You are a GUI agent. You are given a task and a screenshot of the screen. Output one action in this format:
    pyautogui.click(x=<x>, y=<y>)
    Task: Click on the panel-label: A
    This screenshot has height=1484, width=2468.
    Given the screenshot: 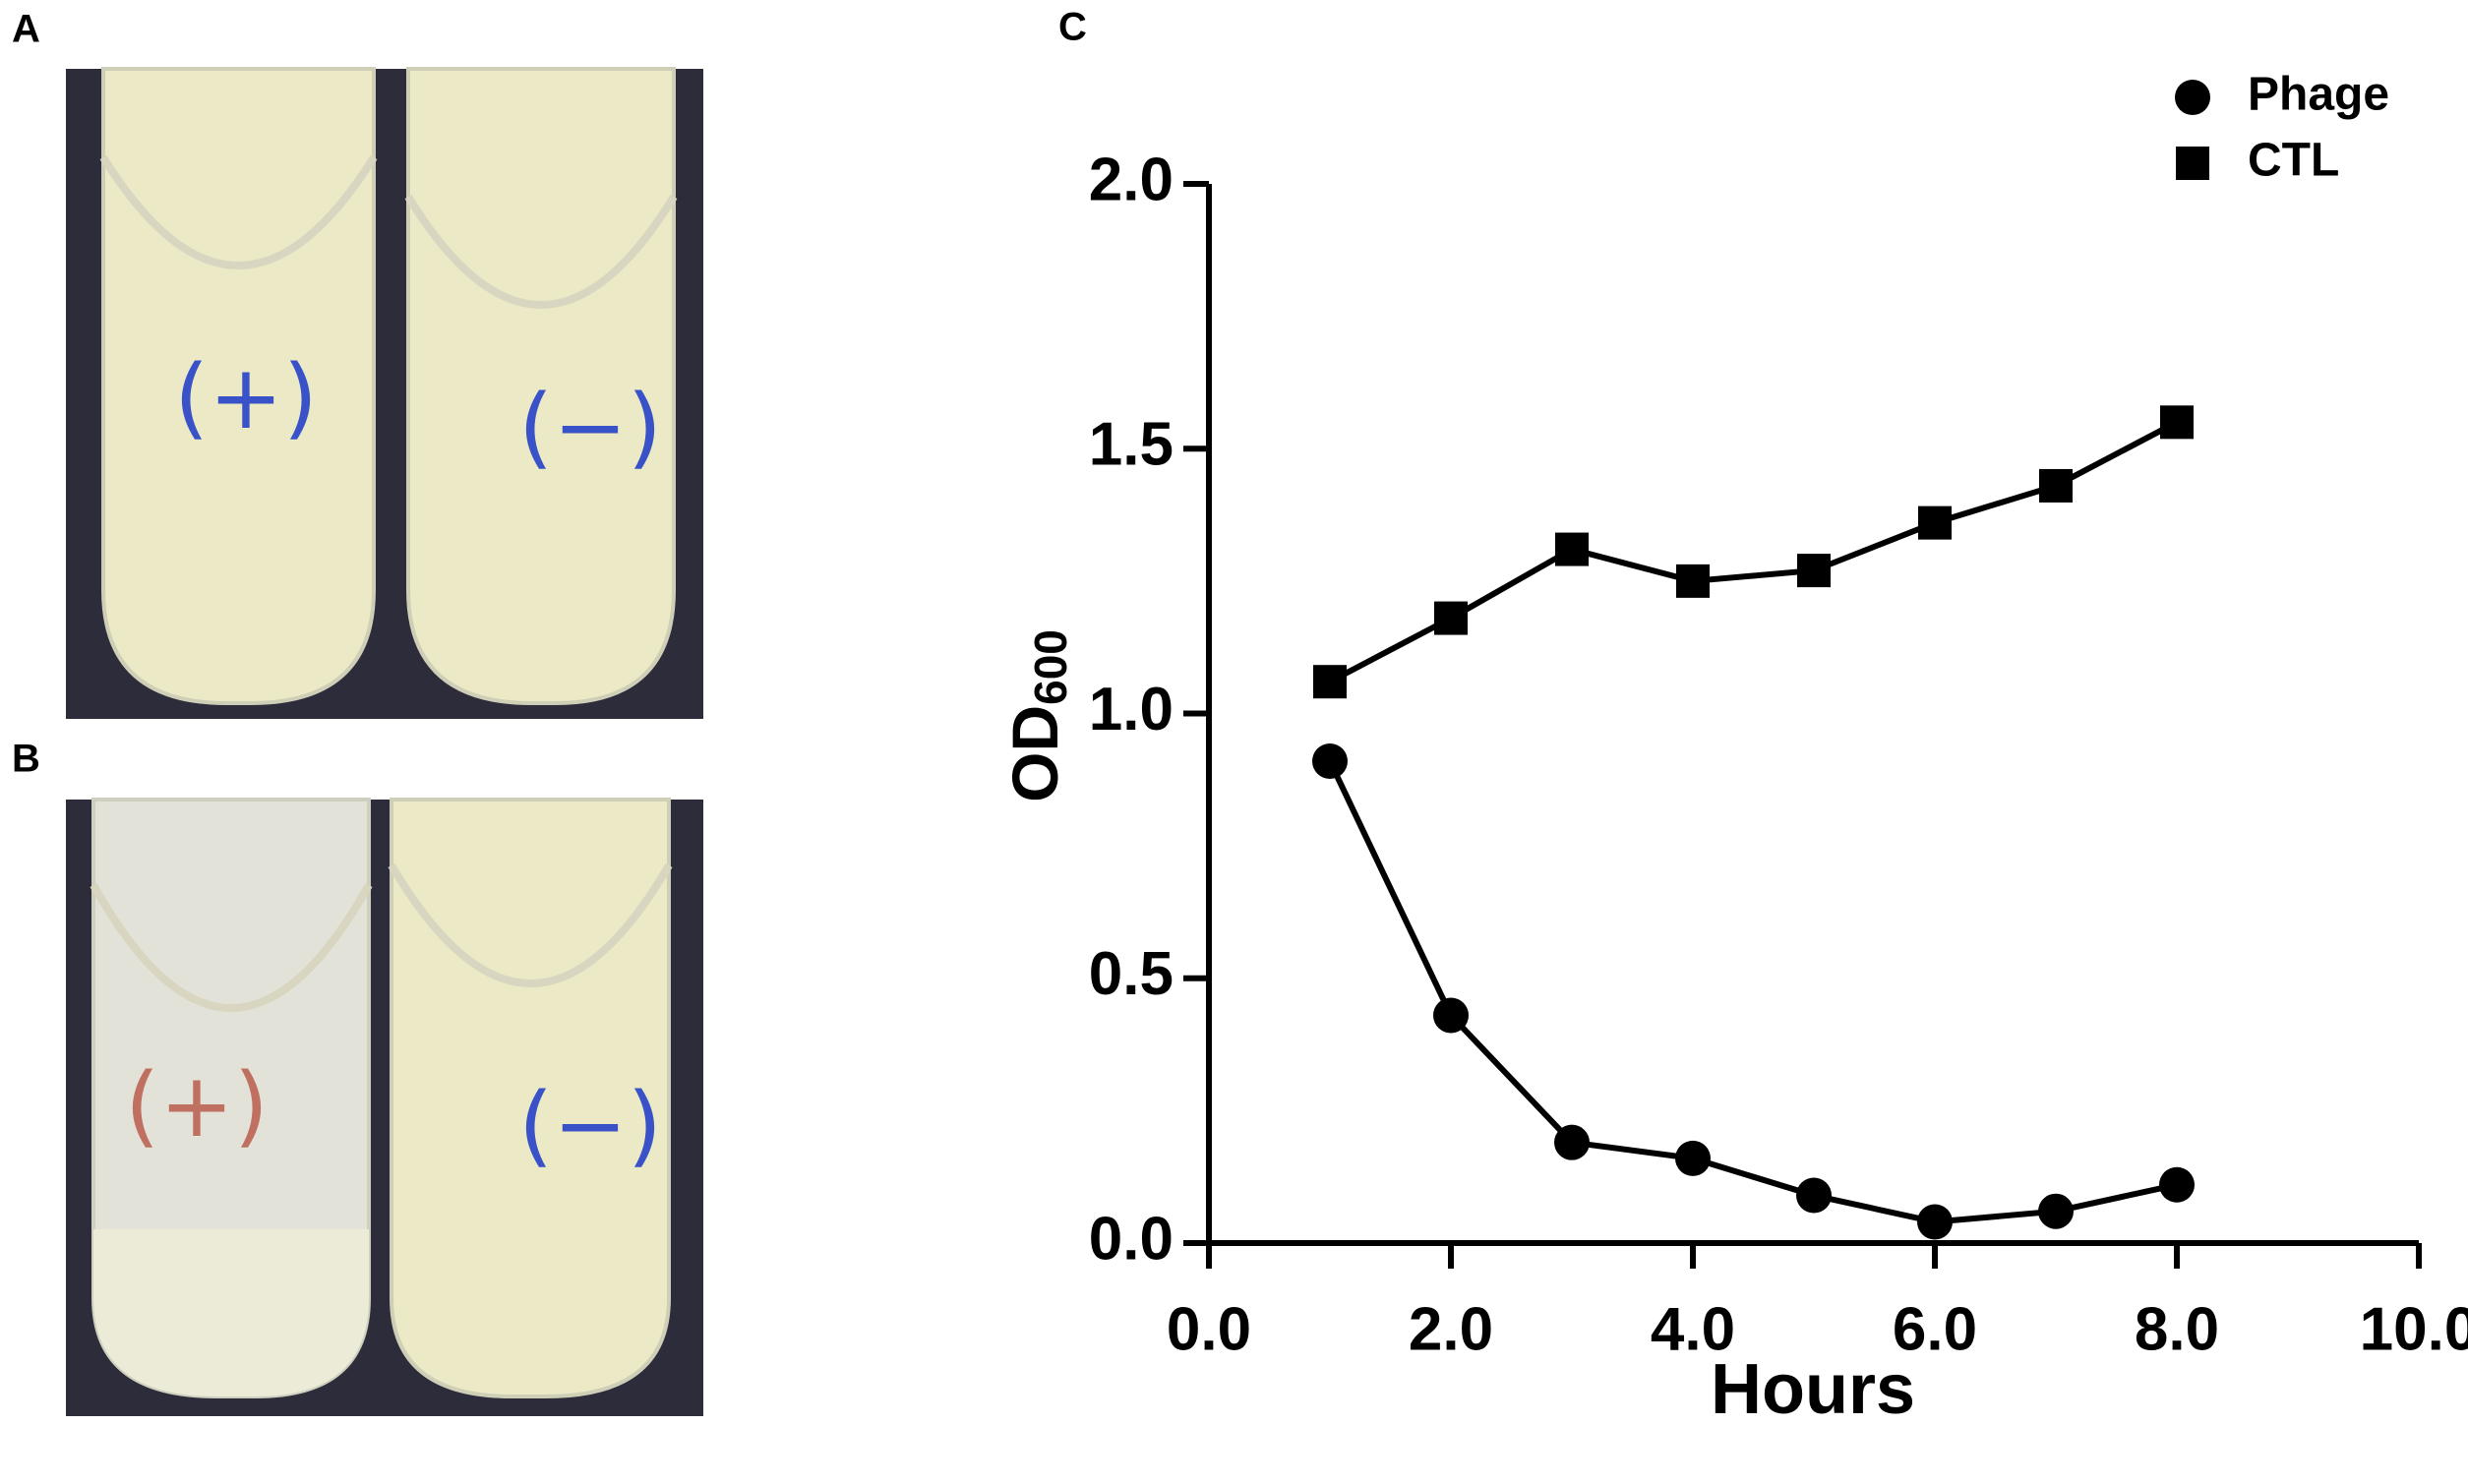 What is the action you would take?
    pyautogui.click(x=26, y=30)
    